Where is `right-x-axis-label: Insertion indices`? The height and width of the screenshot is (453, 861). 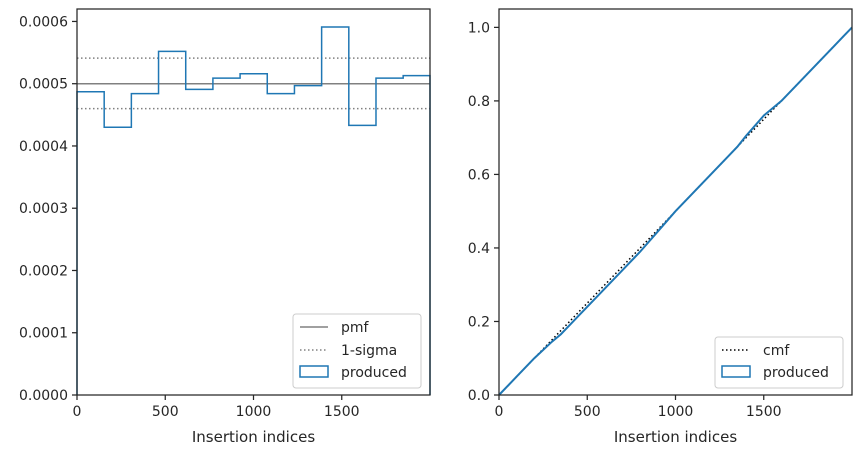 right-x-axis-label: Insertion indices is located at coordinates (675, 437).